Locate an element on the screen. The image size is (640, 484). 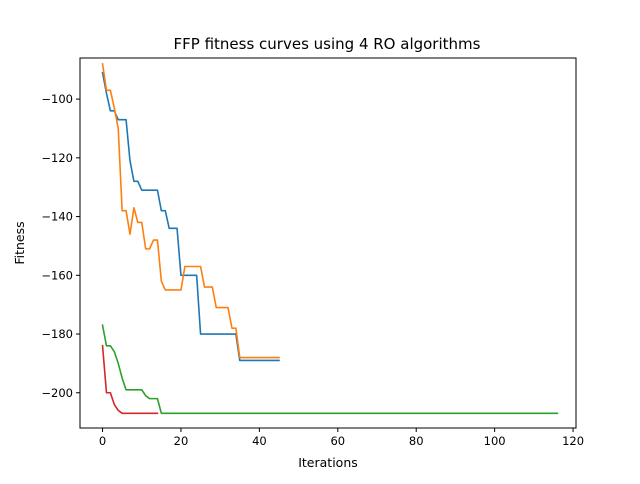
x-tick-label: 20 is located at coordinates (181, 441).